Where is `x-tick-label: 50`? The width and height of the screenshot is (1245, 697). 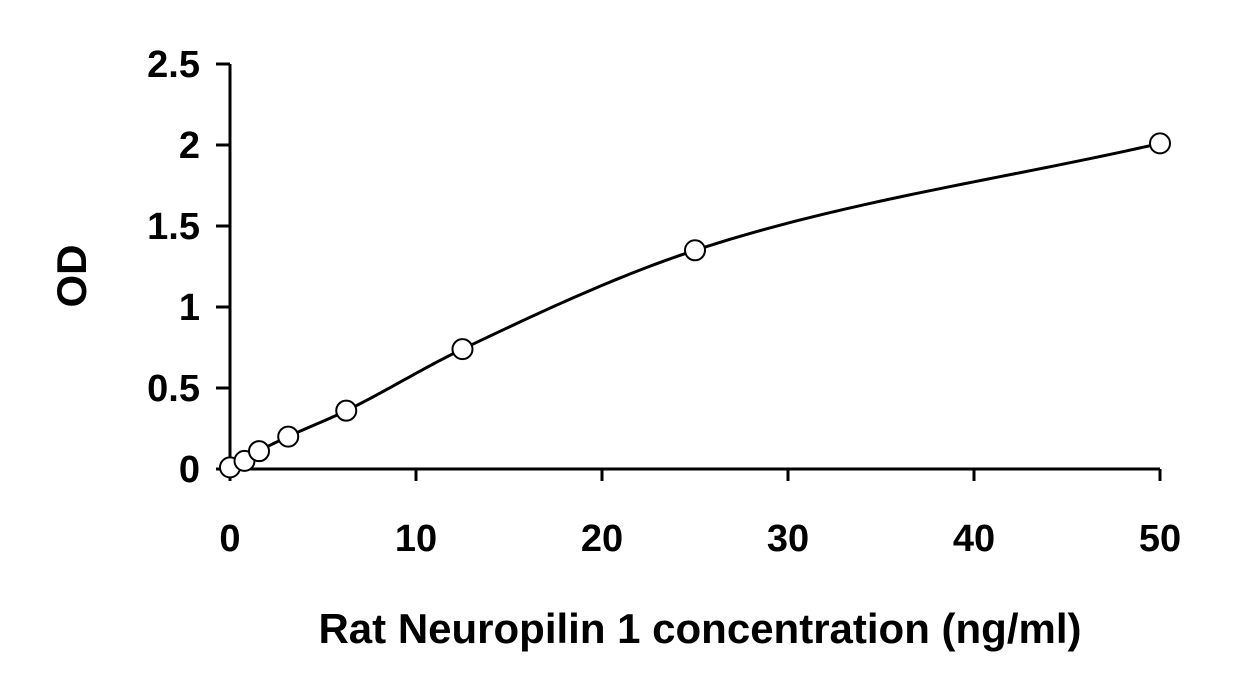
x-tick-label: 50 is located at coordinates (1160, 539).